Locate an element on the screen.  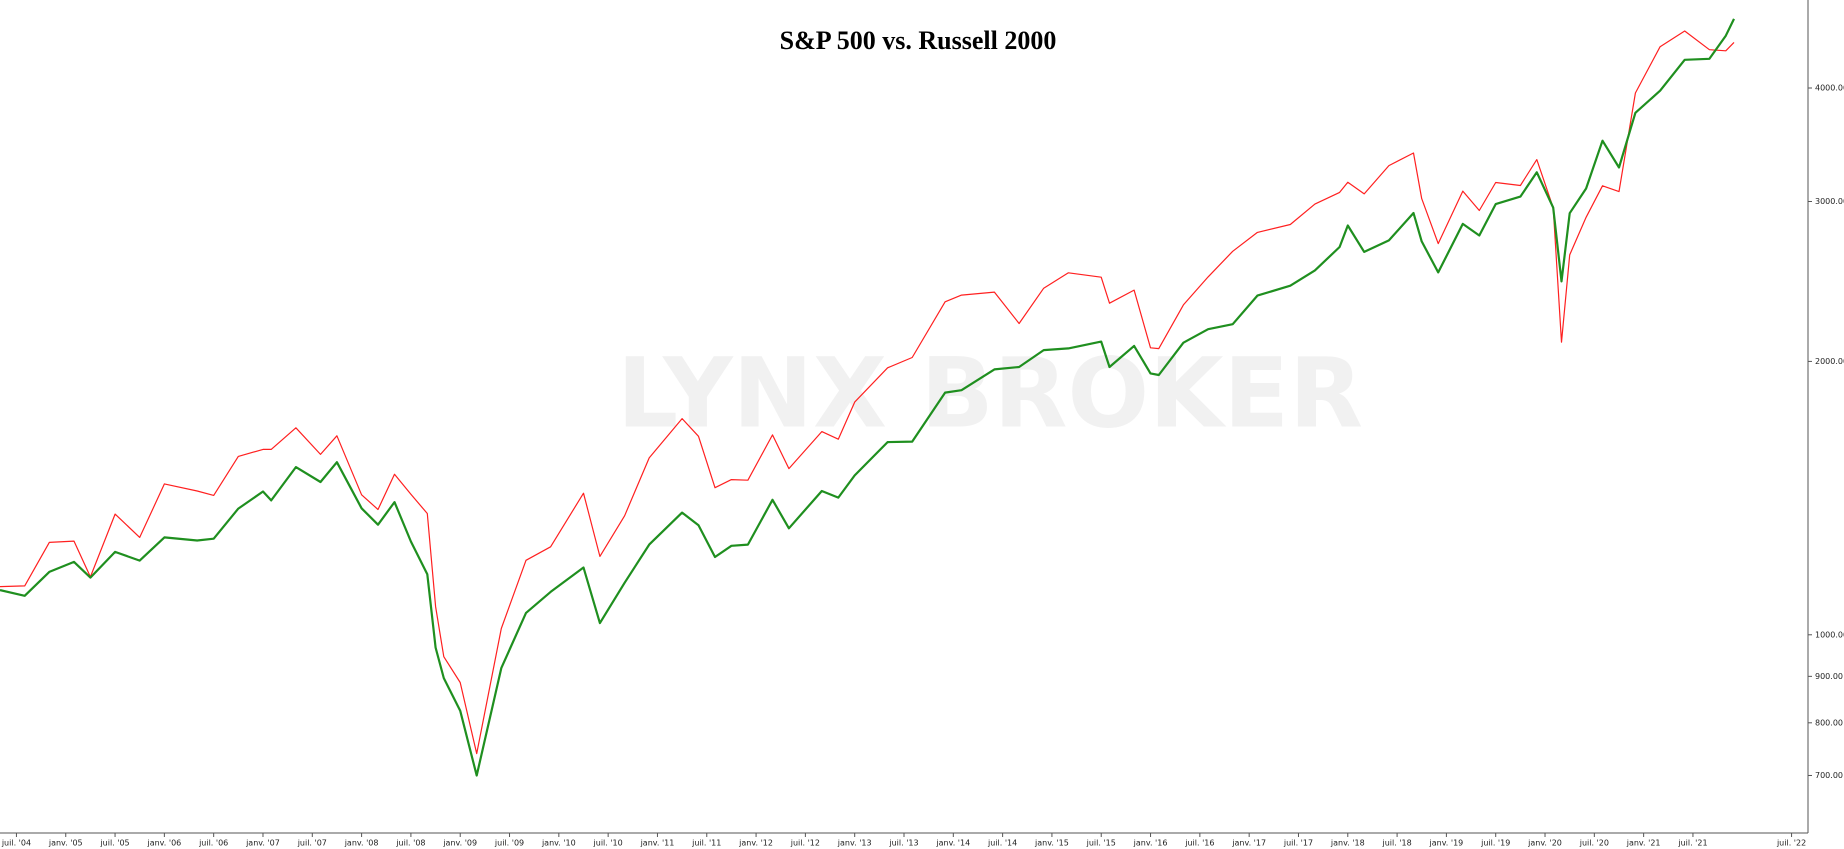
x-tick-label: janv. '12 is located at coordinates (755, 843).